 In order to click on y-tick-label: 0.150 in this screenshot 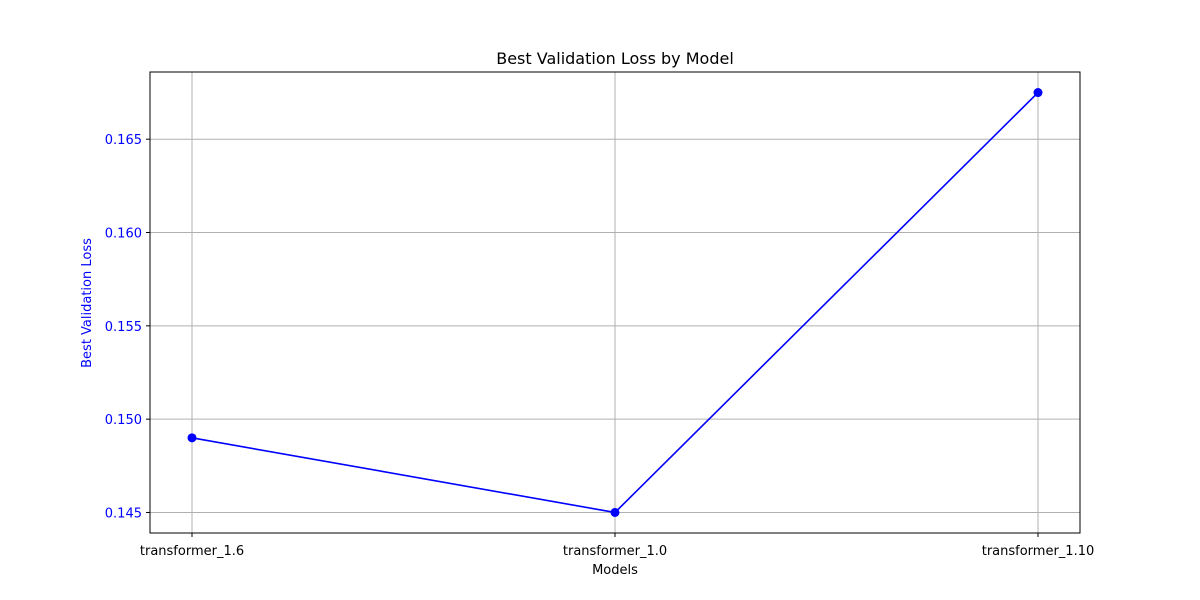, I will do `click(123, 420)`.